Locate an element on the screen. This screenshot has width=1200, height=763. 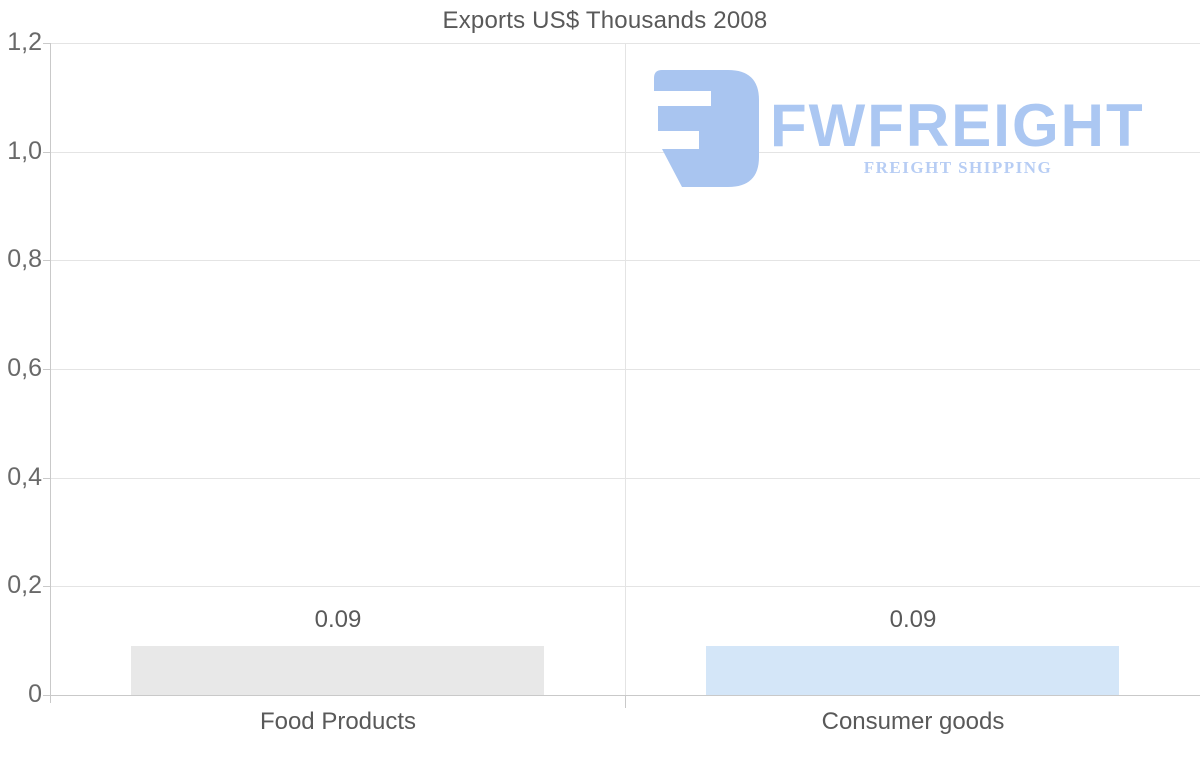
fwfreight-logo-mark-icon is located at coordinates (706, 128).